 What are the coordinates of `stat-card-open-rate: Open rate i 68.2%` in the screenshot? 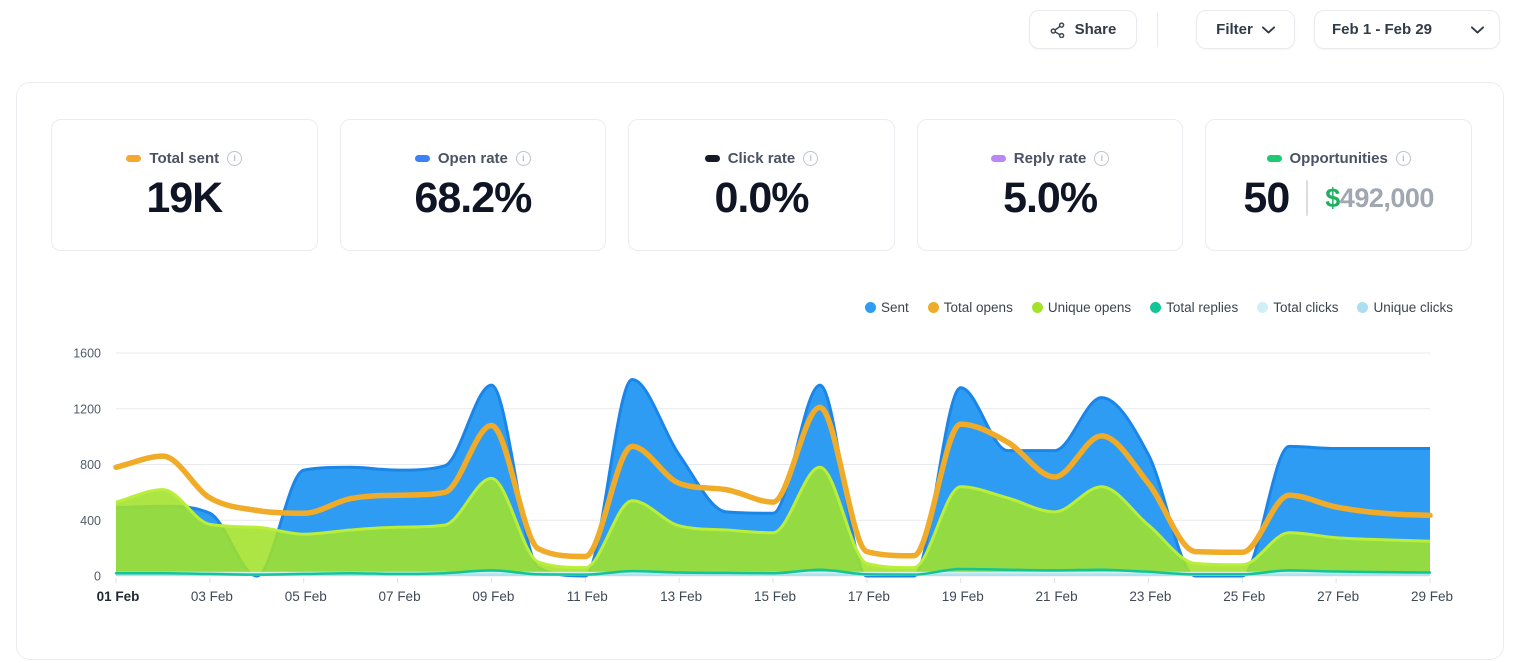 It's located at (473, 185).